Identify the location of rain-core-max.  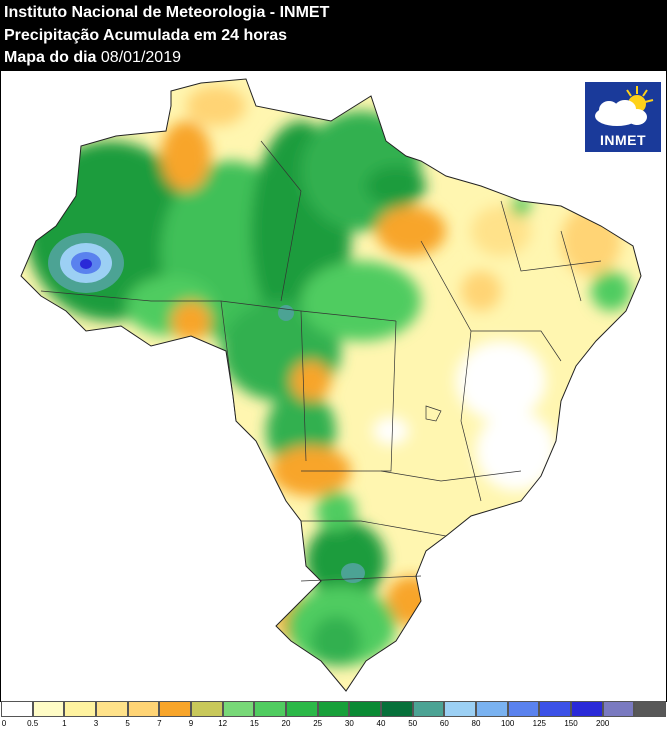
(86, 264).